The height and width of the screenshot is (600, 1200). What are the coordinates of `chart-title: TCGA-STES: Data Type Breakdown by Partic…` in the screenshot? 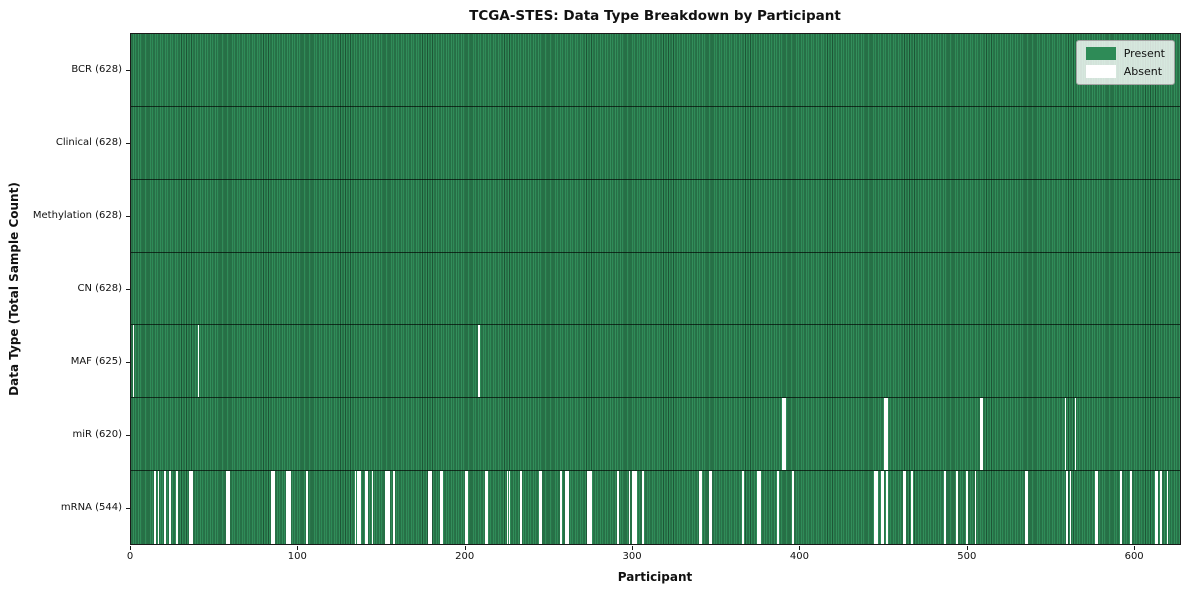 It's located at (655, 16).